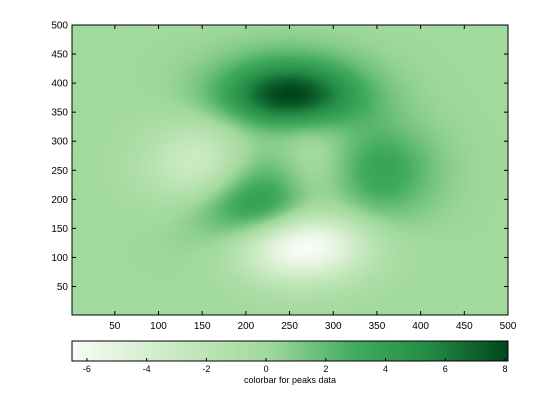 This screenshot has height=420, width=560. I want to click on x-tick-label: 350, so click(377, 326).